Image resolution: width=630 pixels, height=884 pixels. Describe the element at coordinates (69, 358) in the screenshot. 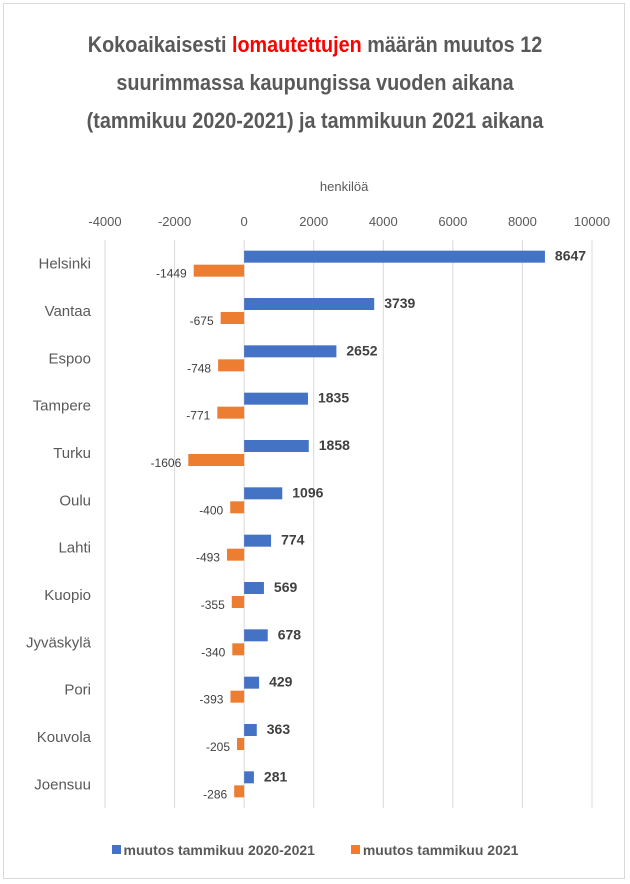

I see `category-label: Espoo` at that location.